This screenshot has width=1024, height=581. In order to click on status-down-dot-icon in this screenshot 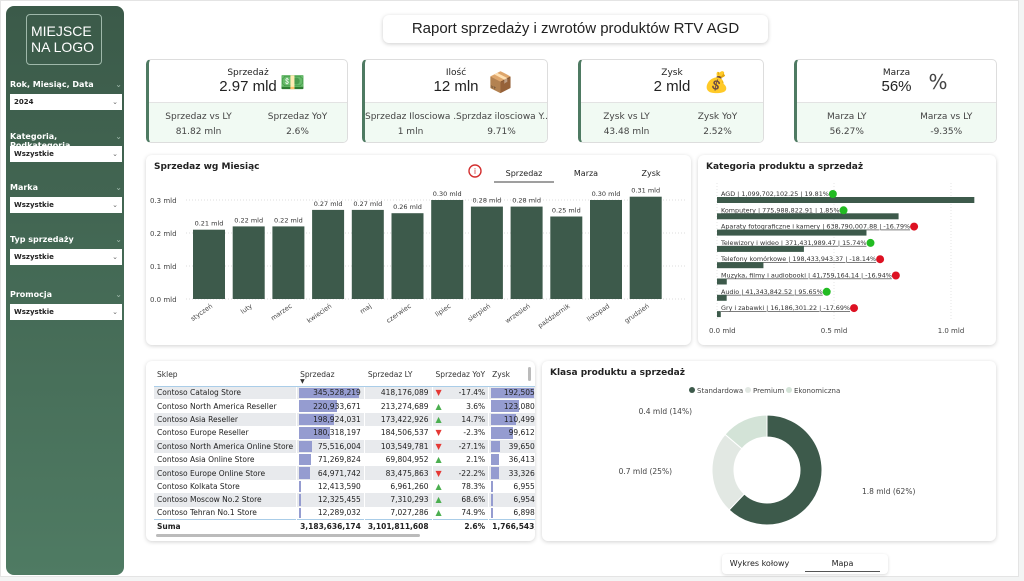, I will do `click(854, 308)`.